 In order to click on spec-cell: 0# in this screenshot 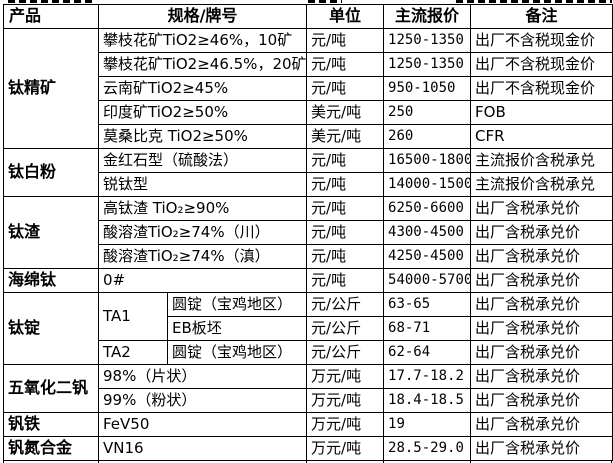, I will do `click(202, 280)`.